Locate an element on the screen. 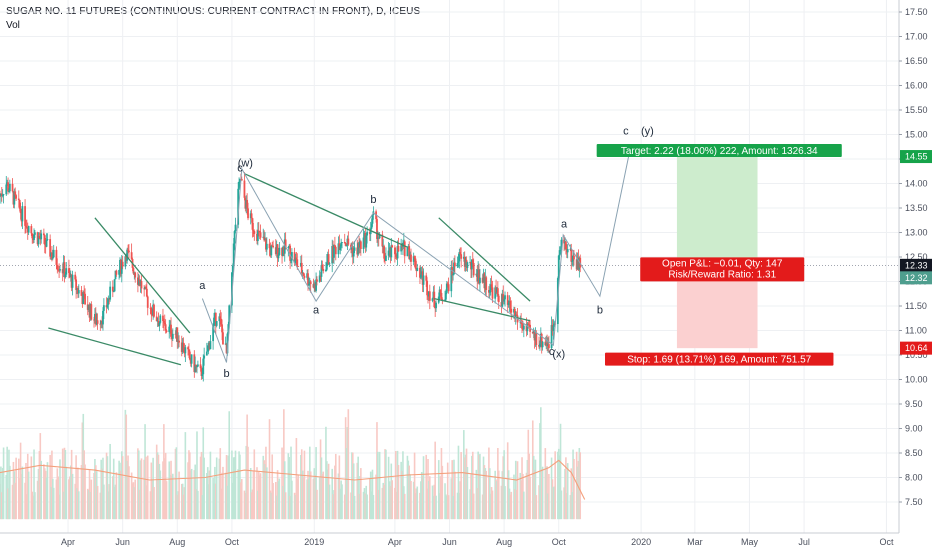  trendline is located at coordinates (482, 310).